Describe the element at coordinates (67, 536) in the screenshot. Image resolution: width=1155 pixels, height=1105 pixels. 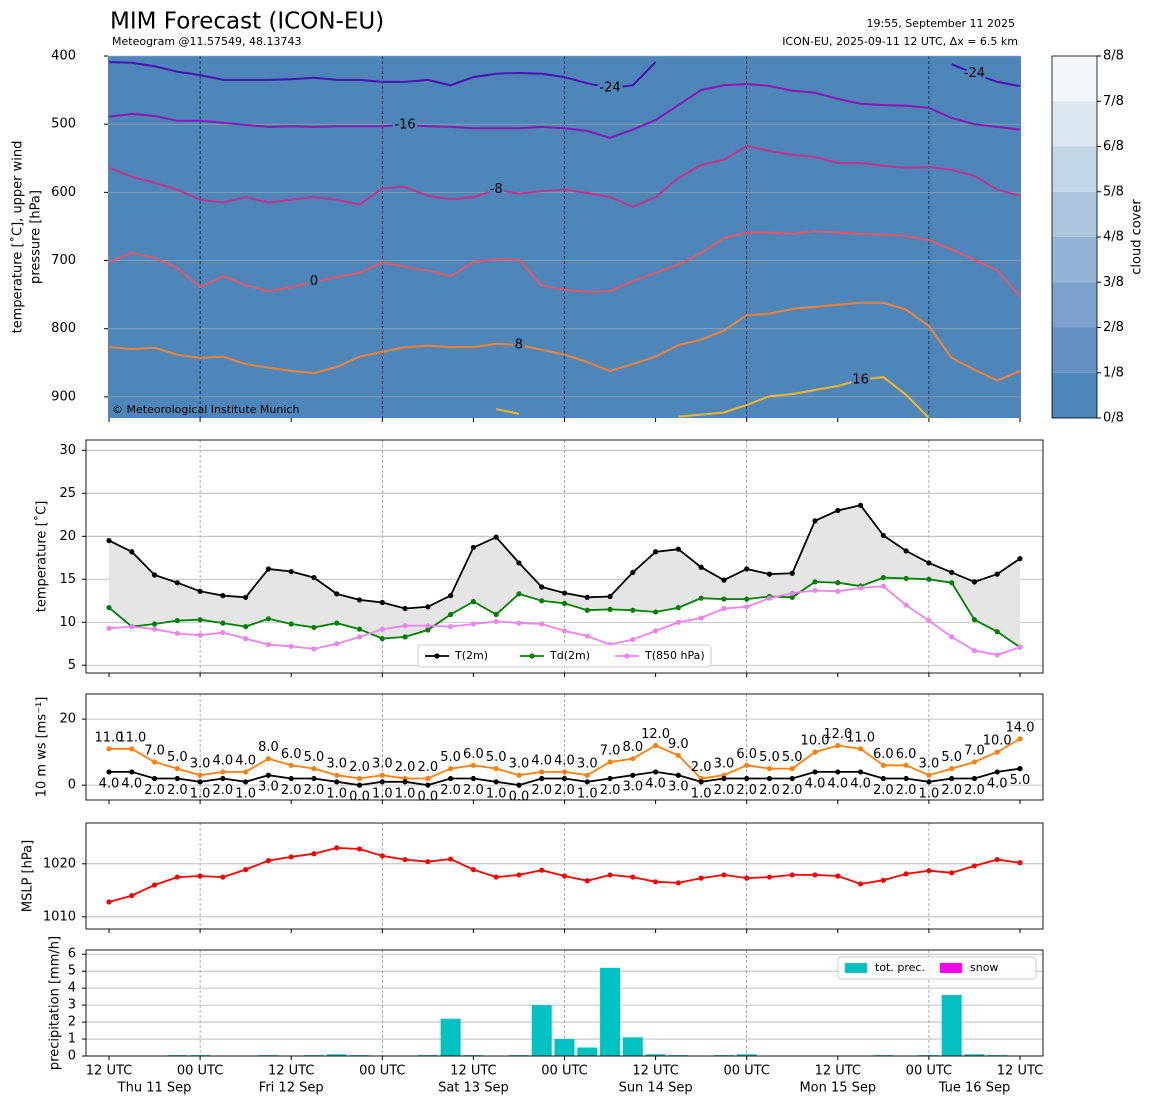
I see `y-tick-label: 20` at that location.